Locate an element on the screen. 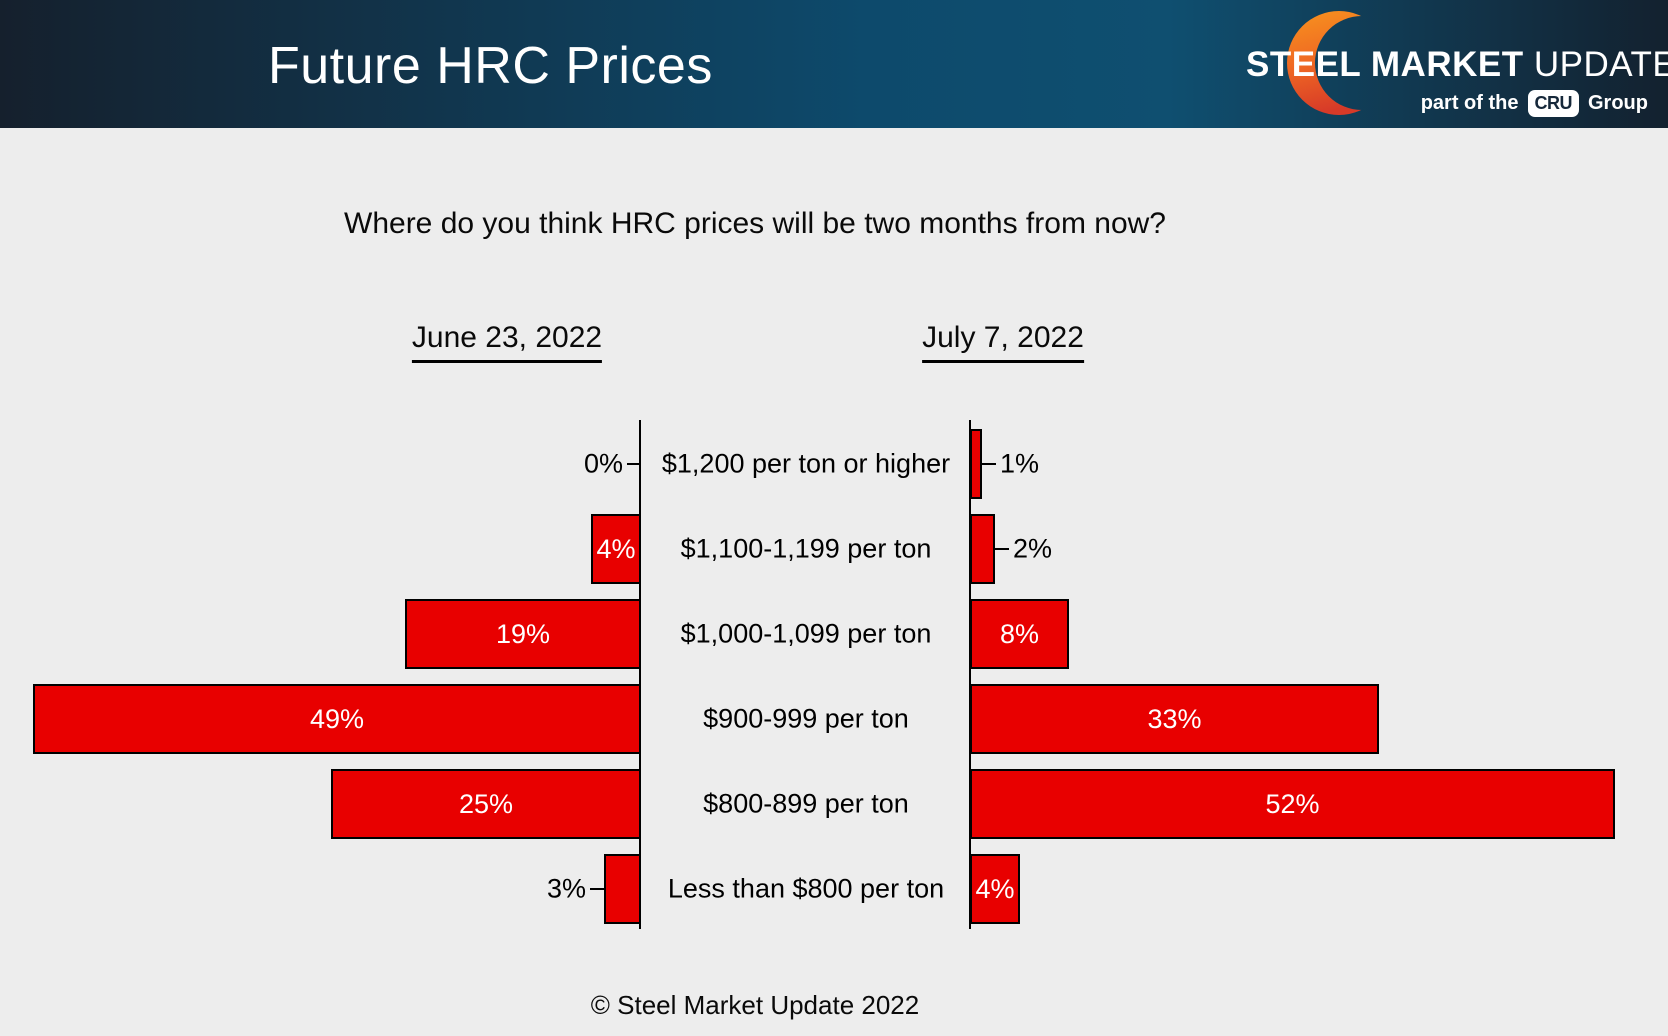 The height and width of the screenshot is (1036, 1668). june-bar: 19% is located at coordinates (523, 634).